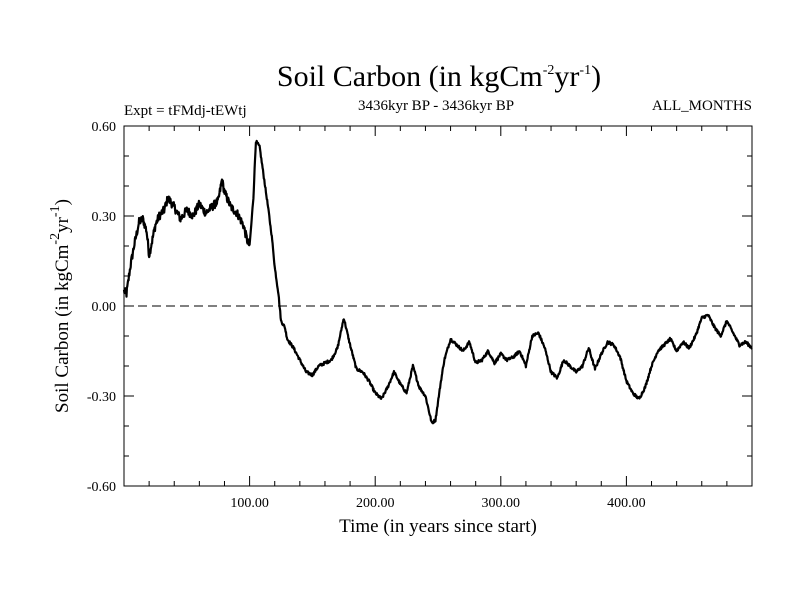 The width and height of the screenshot is (800, 600). Describe the element at coordinates (702, 106) in the screenshot. I see `months-label: ALL_MONTHS` at that location.